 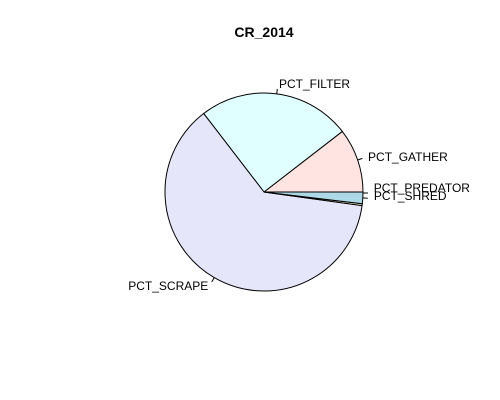 I want to click on slice-label-pct-predator: PCT_PREDATOR, so click(x=422, y=188).